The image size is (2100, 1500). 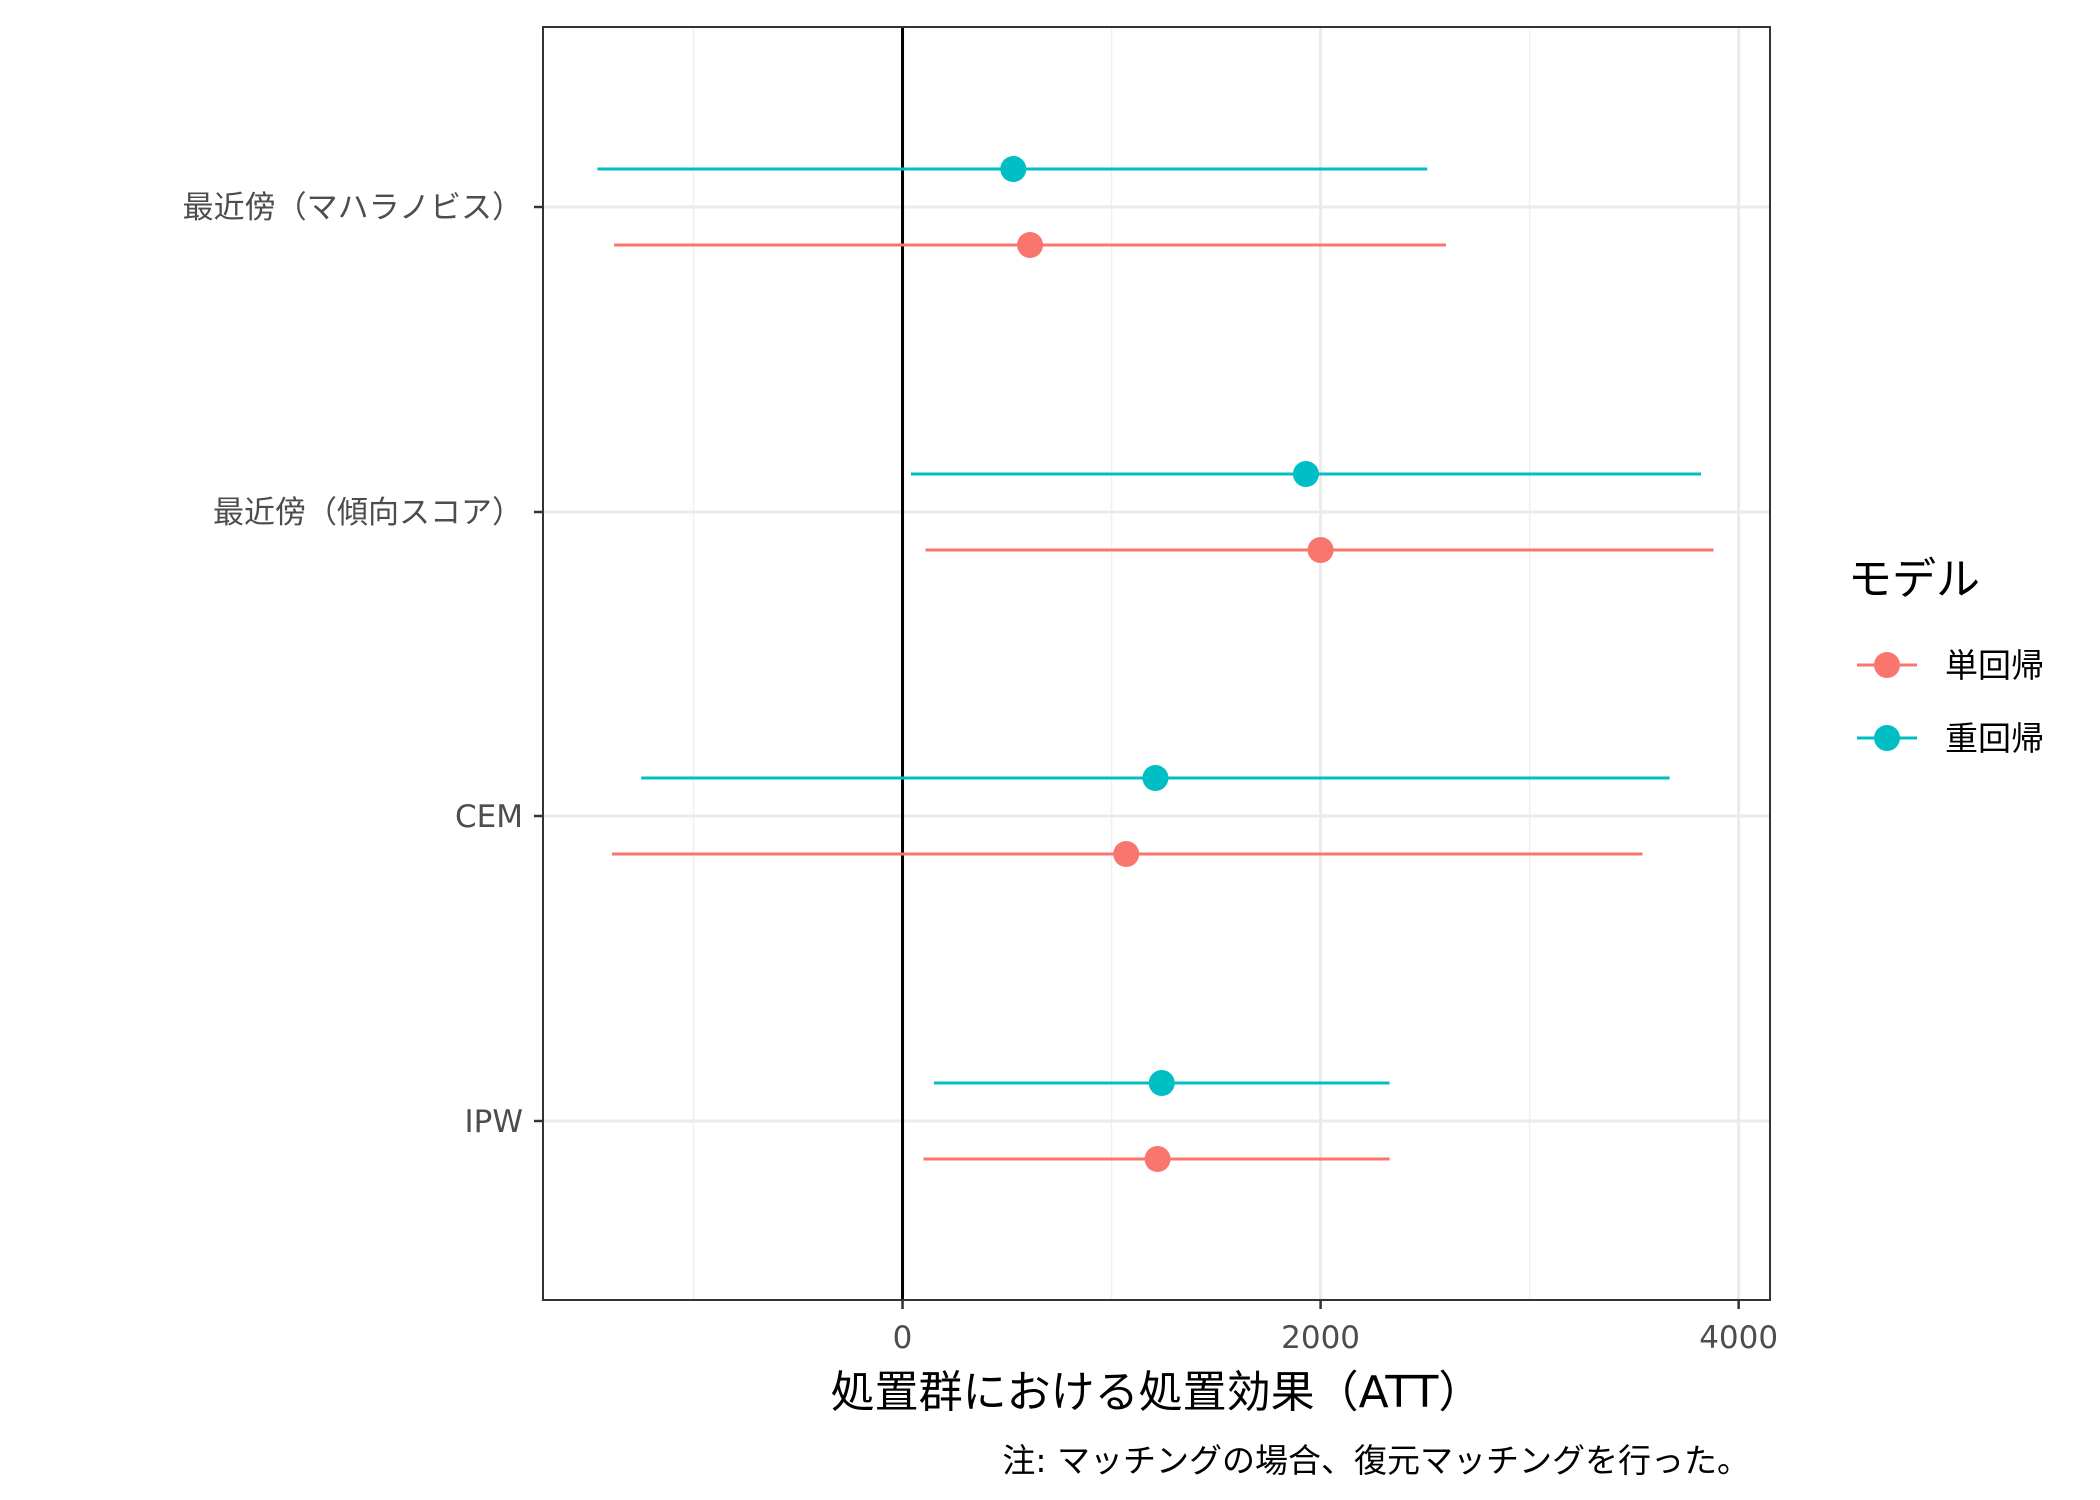 What do you see at coordinates (353, 208) in the screenshot?
I see `y-tick-label: 最近傍（マハラノビス）` at bounding box center [353, 208].